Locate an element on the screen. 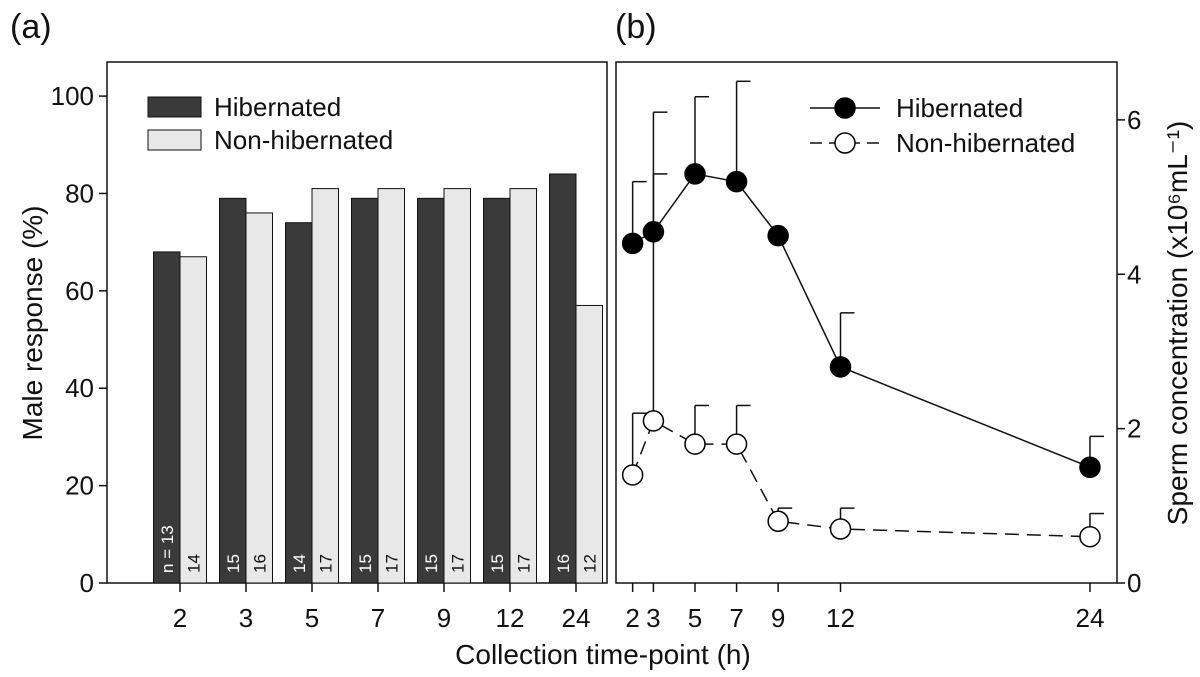  x-axis-title: Collection time-point (h) is located at coordinates (603, 654).